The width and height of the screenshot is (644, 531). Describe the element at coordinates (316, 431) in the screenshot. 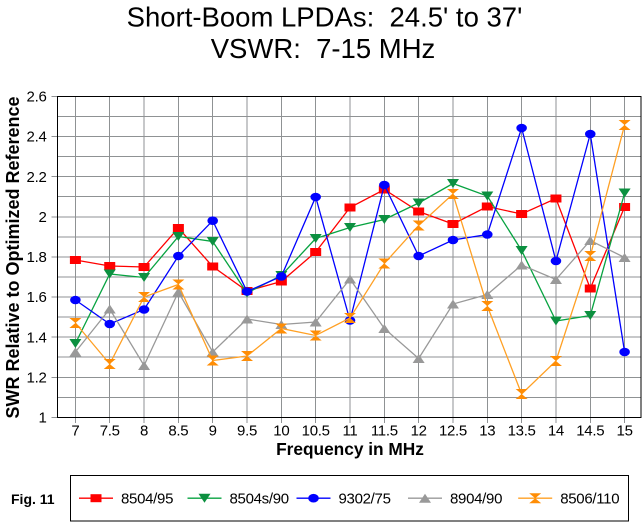

I see `svg-text: 10.5` at that location.